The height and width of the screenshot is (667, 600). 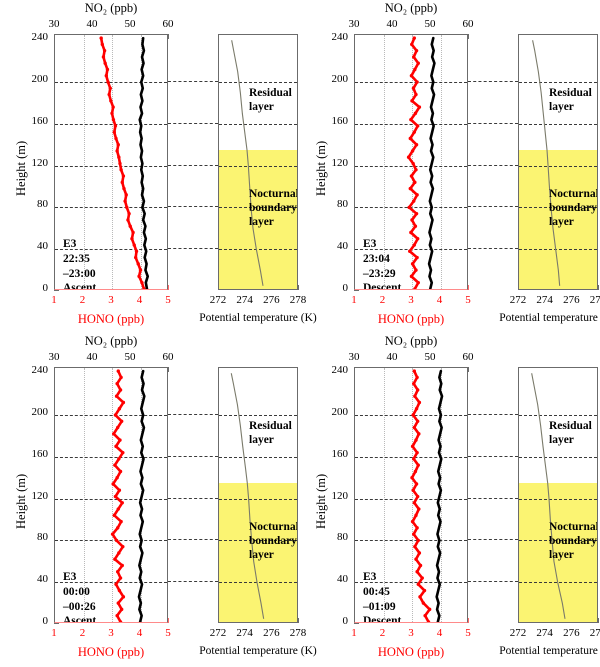 What do you see at coordinates (45, 288) in the screenshot?
I see `height-tick-label: 0` at bounding box center [45, 288].